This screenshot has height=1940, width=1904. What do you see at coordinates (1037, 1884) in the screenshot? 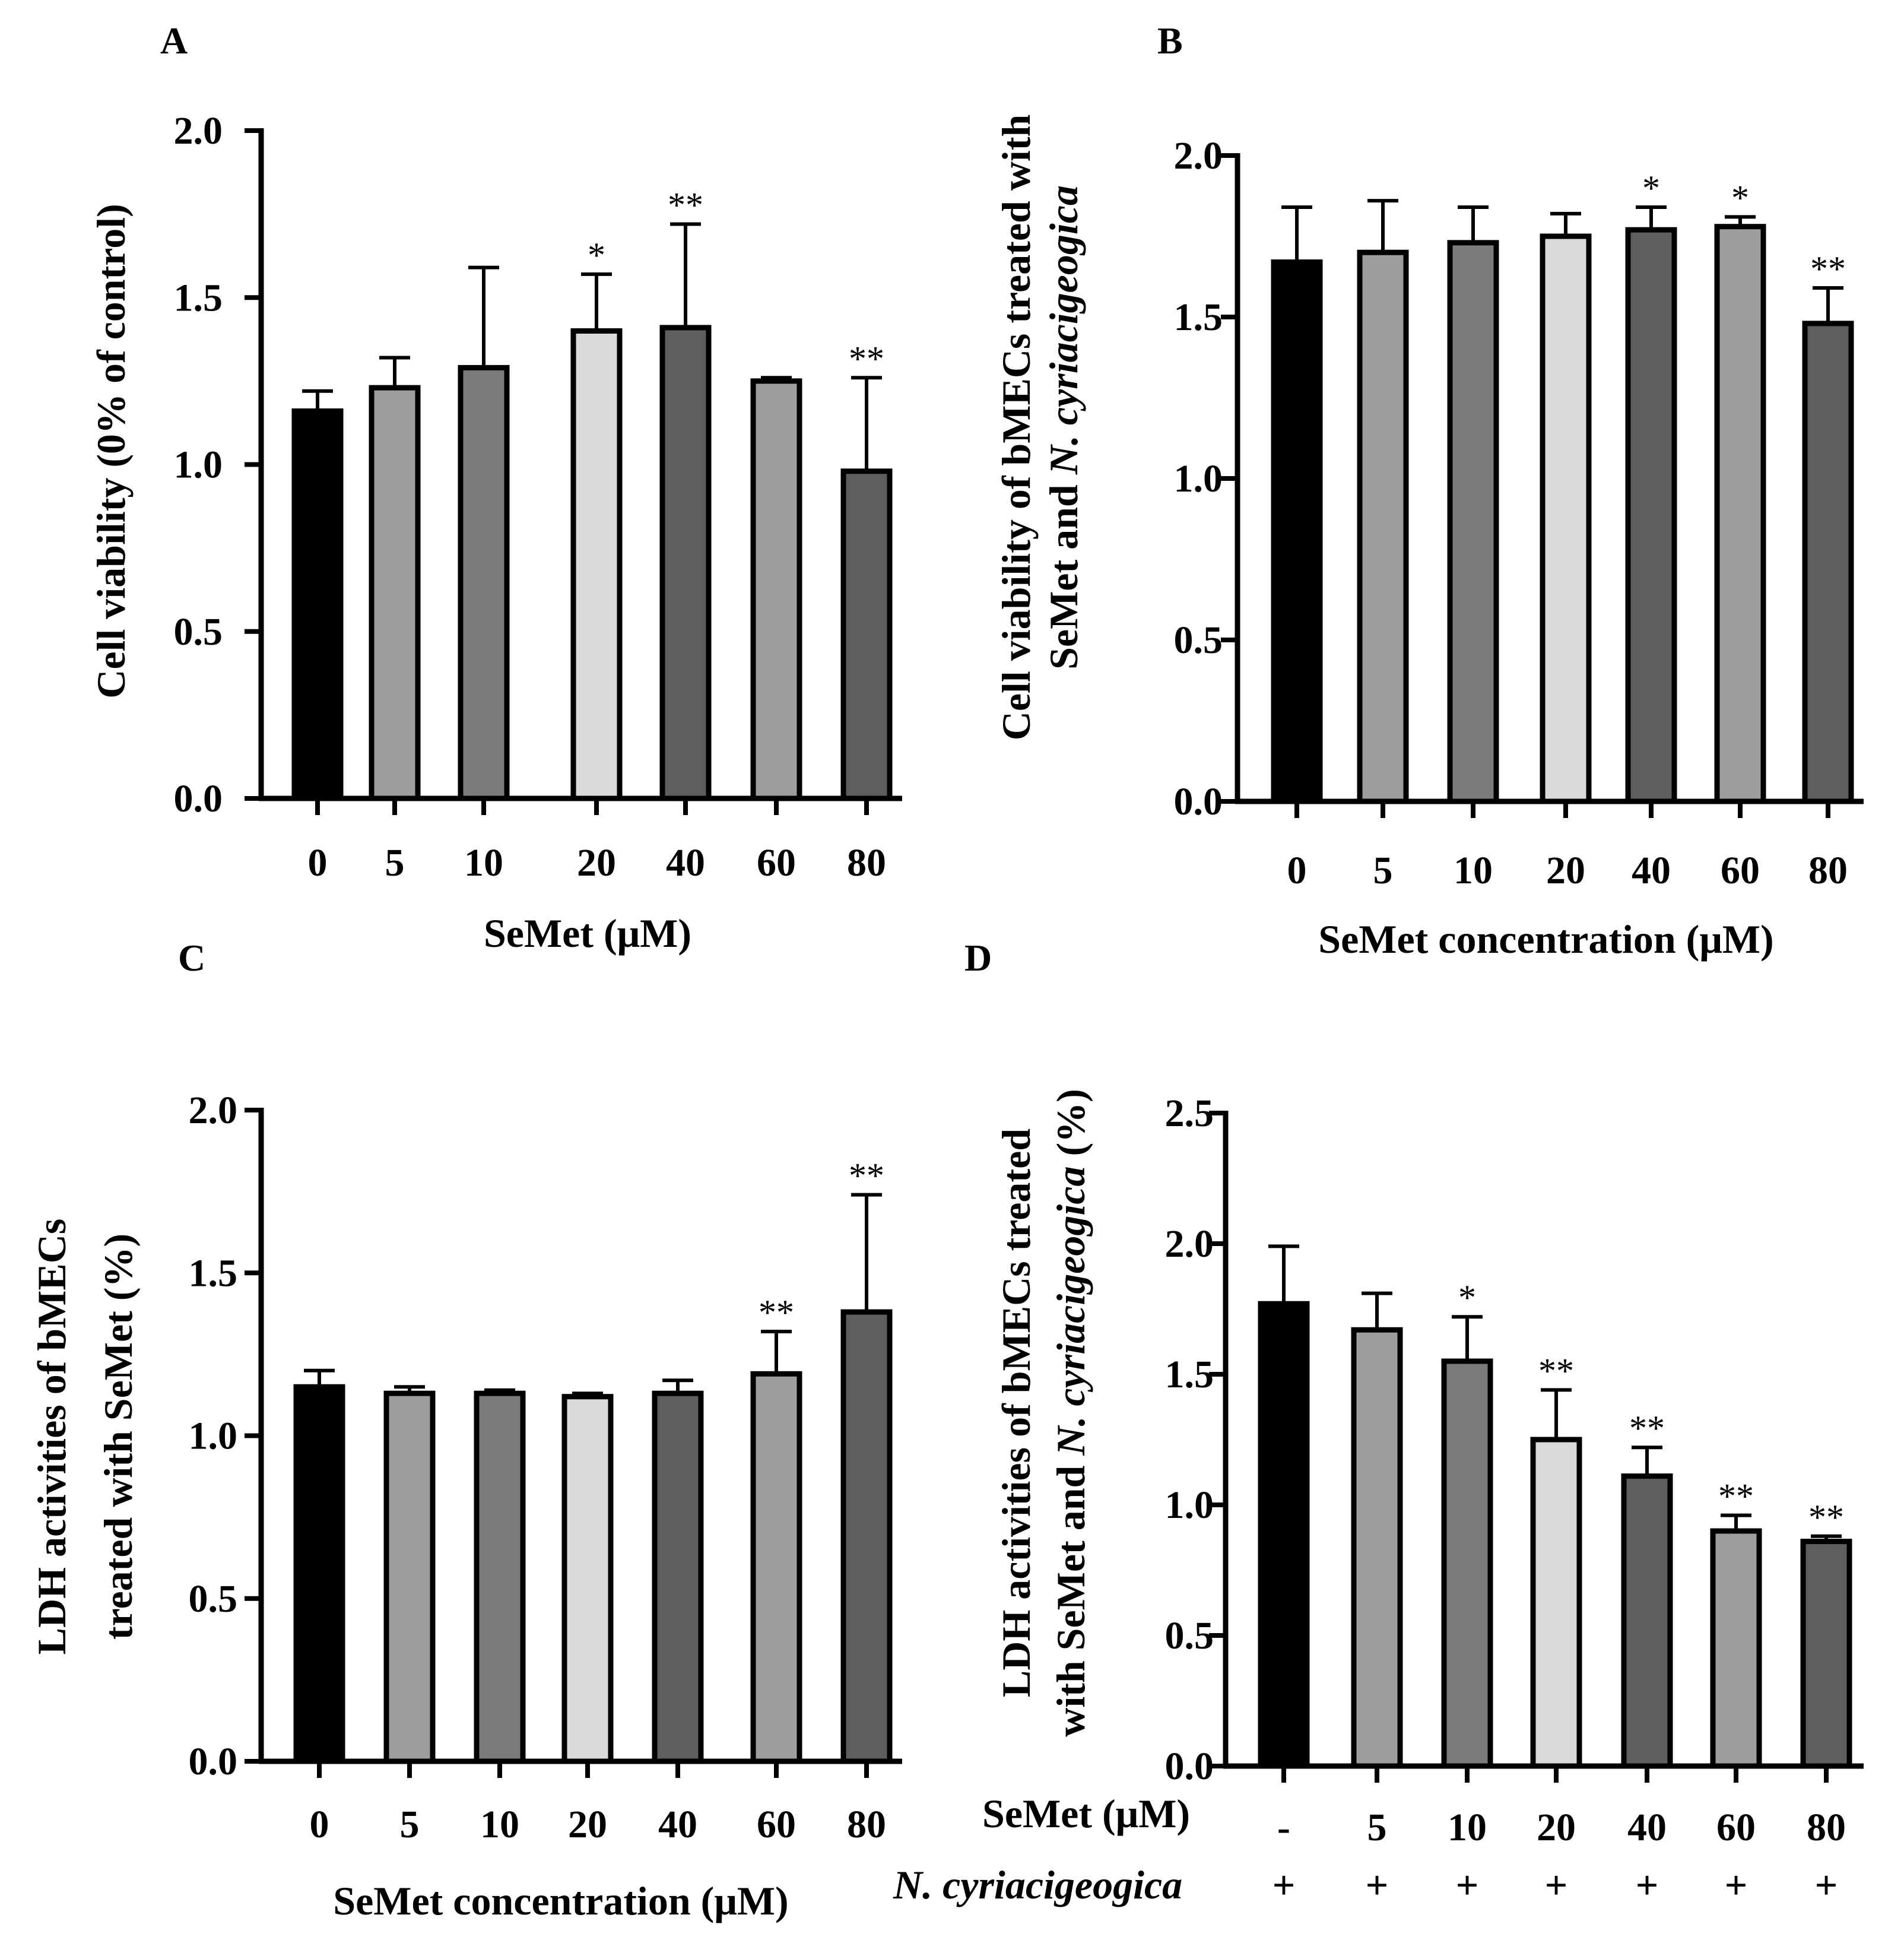
I see `panel-d-row2-label: N. cyriacigeogica` at bounding box center [1037, 1884].